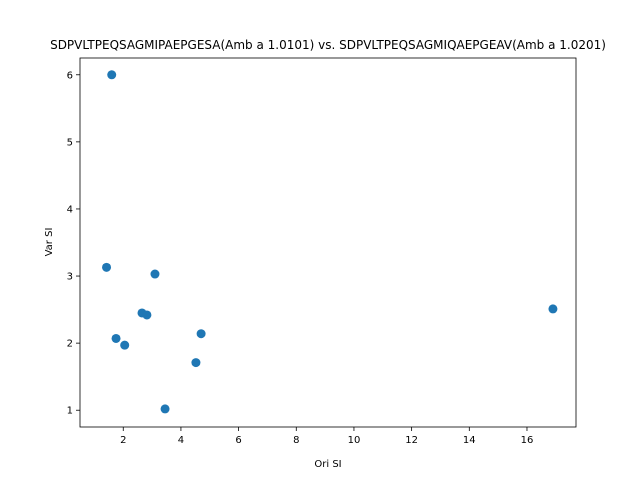 The height and width of the screenshot is (480, 640). Describe the element at coordinates (238, 440) in the screenshot. I see `x-tick-label: 6` at that location.